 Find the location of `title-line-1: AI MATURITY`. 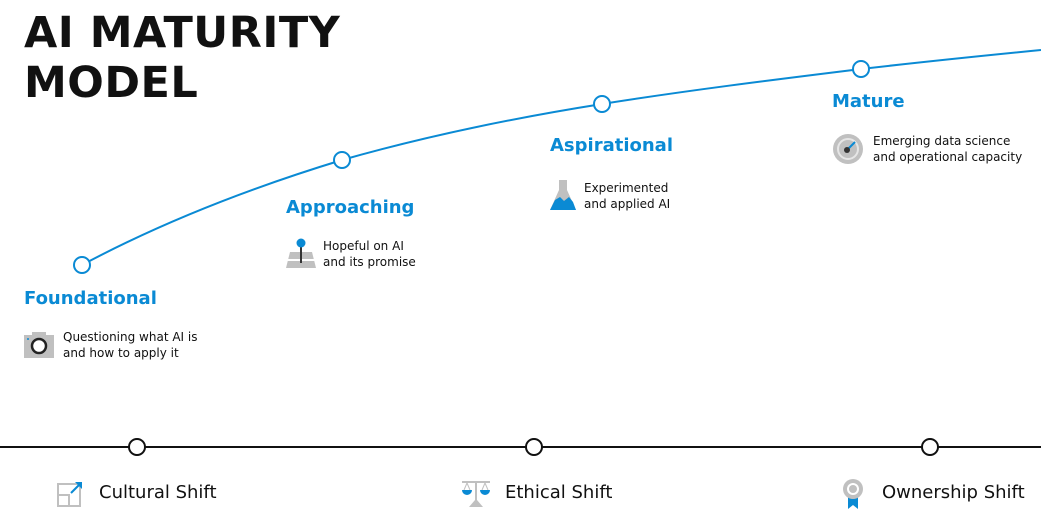

title-line-1: AI MATURITY is located at coordinates (182, 33).